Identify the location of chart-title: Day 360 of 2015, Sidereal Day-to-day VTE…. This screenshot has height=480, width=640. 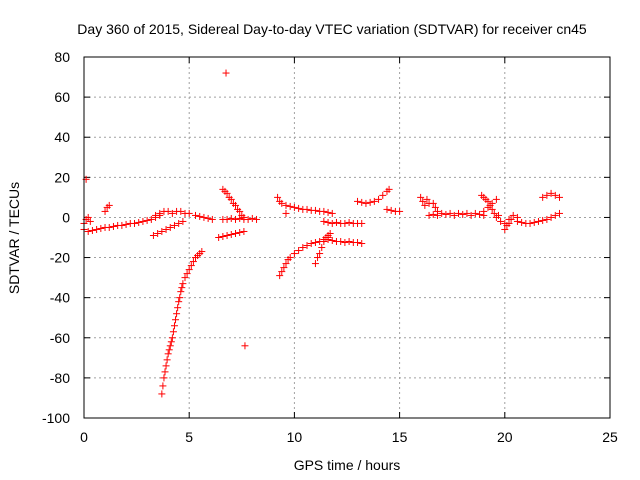
(332, 29).